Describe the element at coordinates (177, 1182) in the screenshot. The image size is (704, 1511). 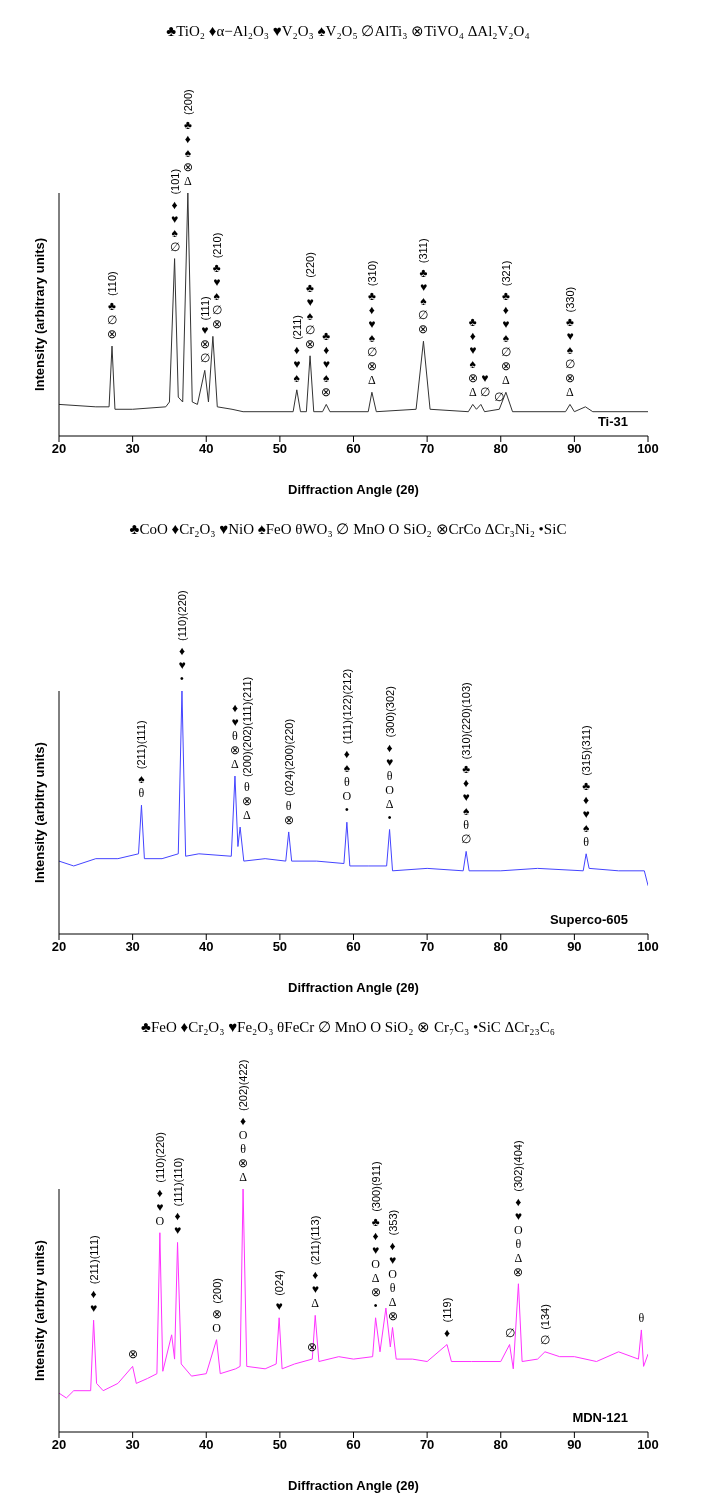
I see `annotation: (111)(110)` at that location.